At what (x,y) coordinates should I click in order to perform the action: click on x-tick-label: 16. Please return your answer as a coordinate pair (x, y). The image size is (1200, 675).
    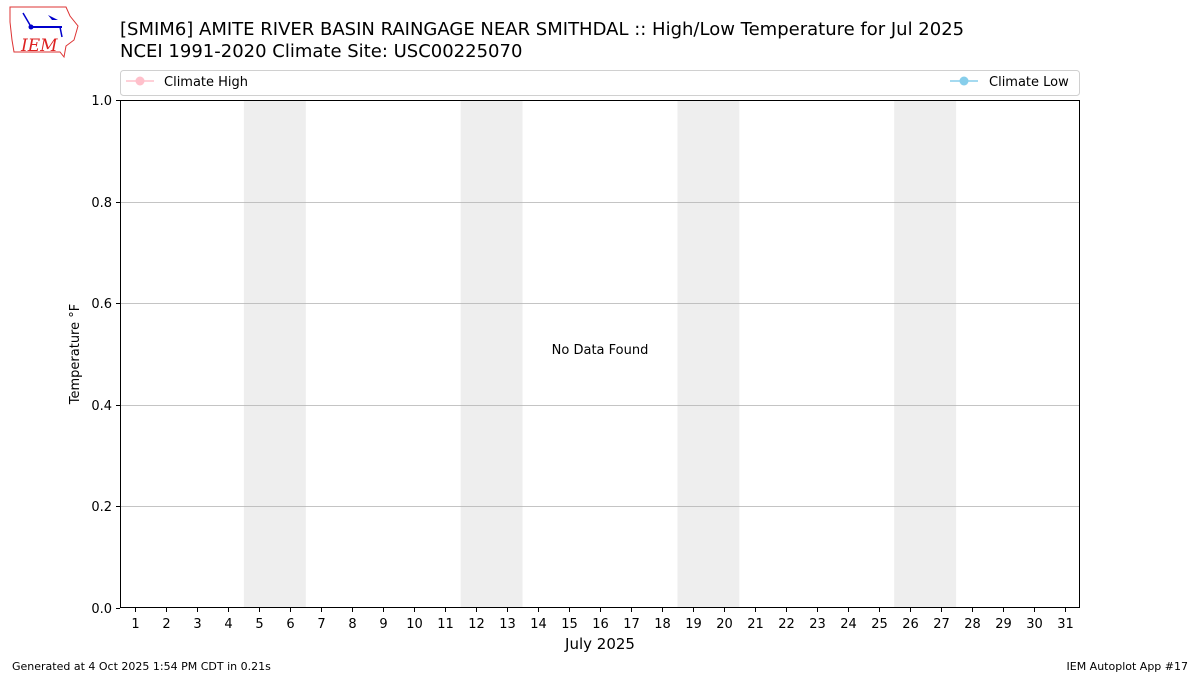
    Looking at the image, I should click on (600, 624).